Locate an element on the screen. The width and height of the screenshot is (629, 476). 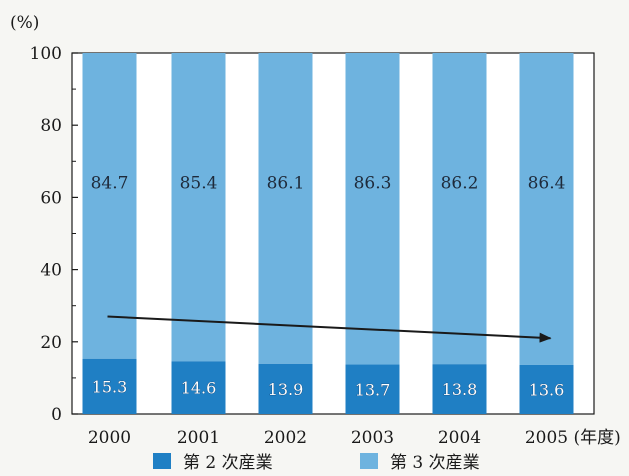
bar-secondary-2002 is located at coordinates (285, 388).